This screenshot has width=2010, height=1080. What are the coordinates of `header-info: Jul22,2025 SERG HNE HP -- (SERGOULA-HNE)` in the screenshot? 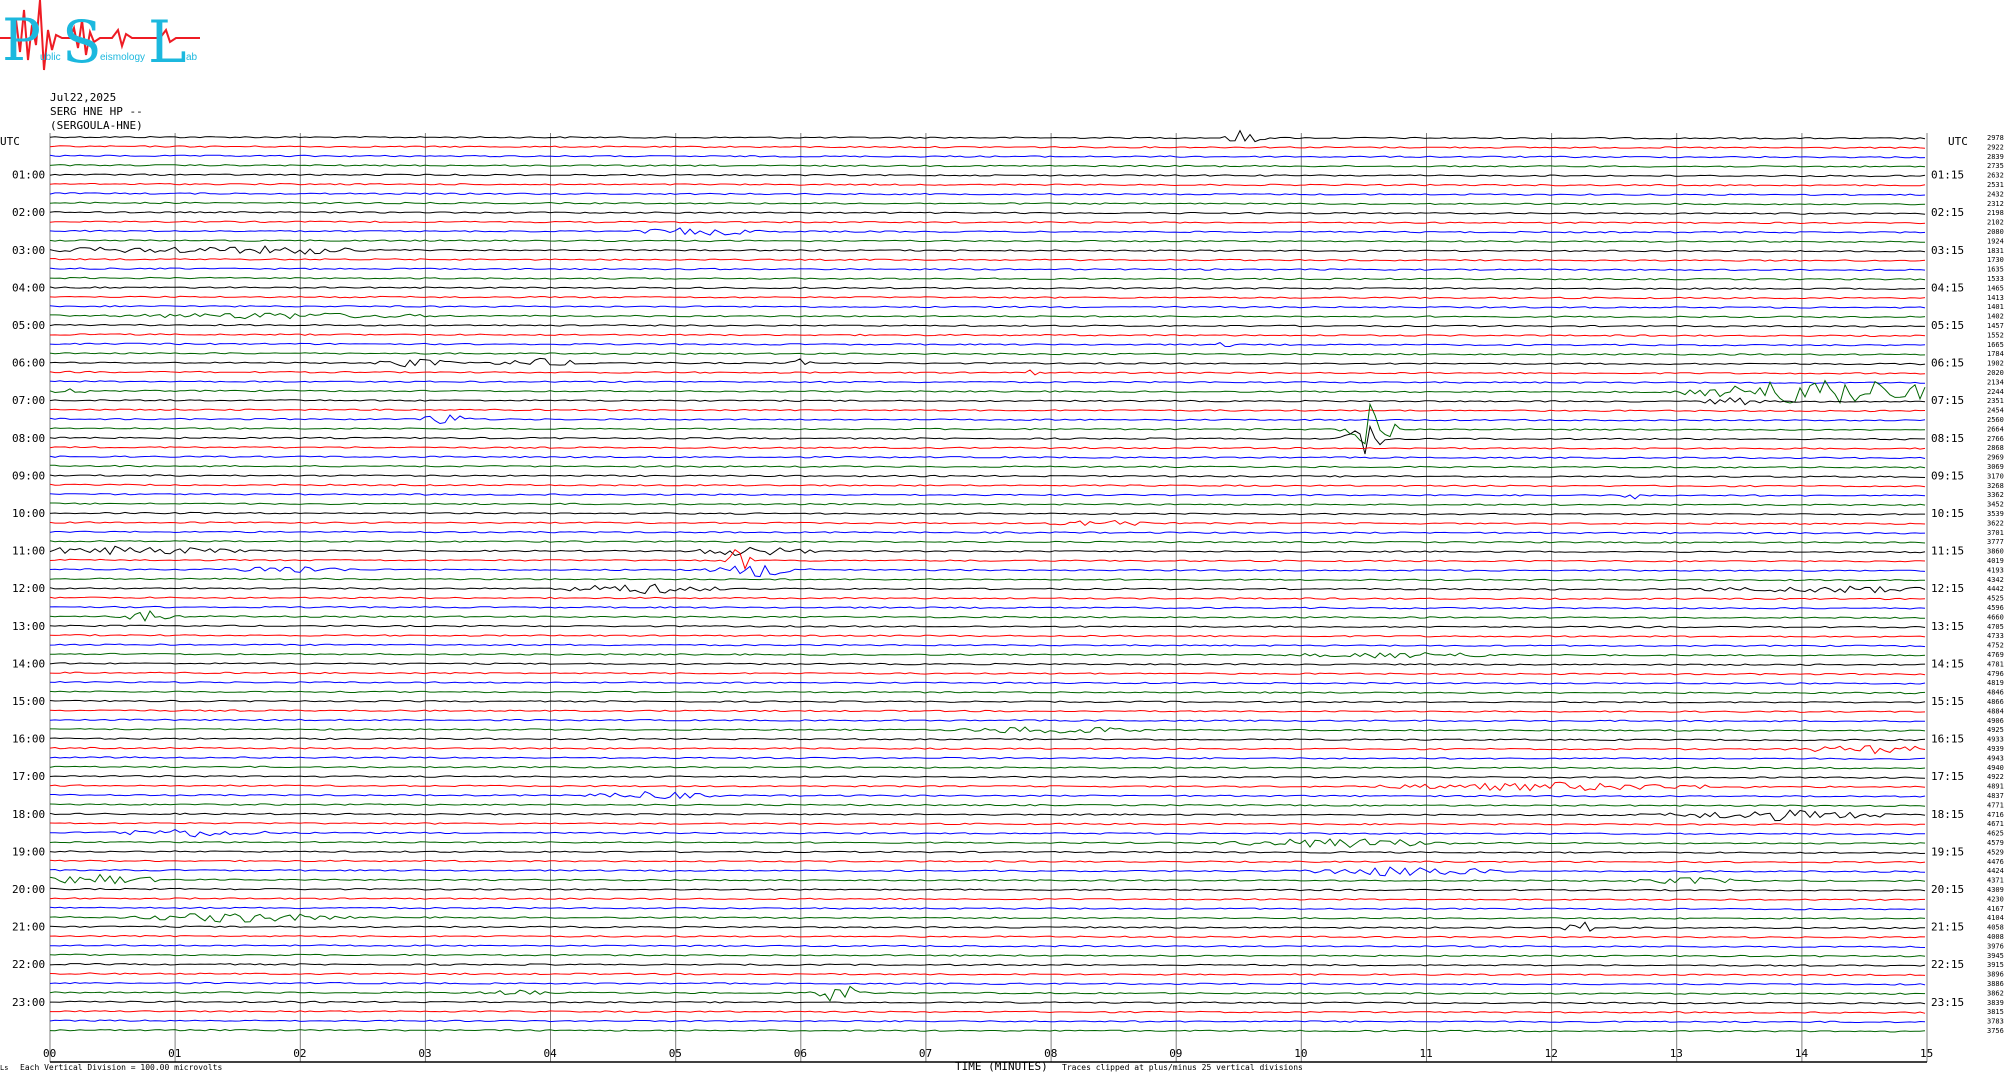 It's located at (96, 112).